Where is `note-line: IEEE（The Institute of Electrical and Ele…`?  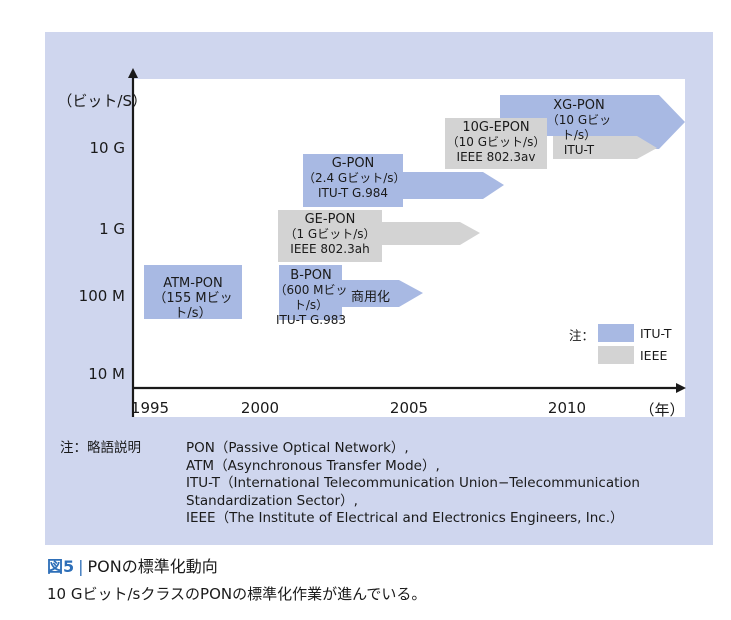
note-line: IEEE（The Institute of Electrical and Ele… is located at coordinates (405, 518).